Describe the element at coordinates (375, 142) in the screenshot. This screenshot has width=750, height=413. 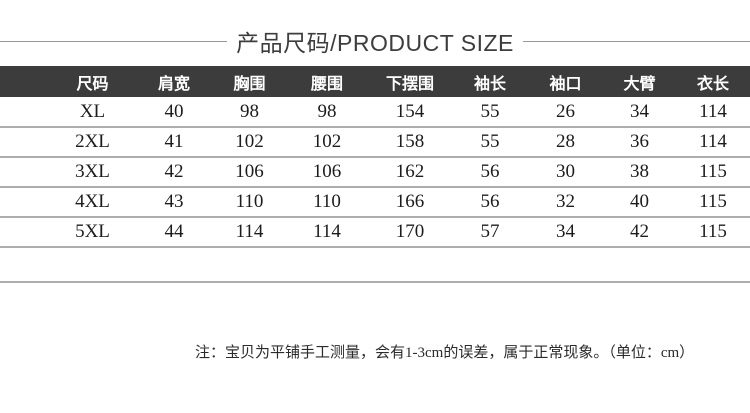
I see `table-row-2xl: 2XL 41 102 102 158 55 28 36 114` at that location.